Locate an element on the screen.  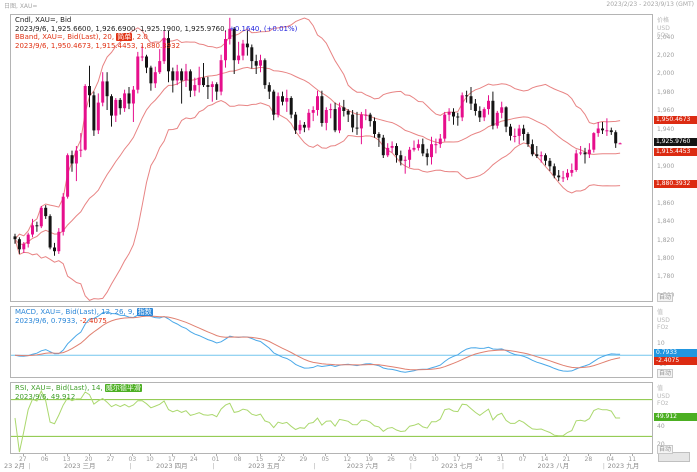
rsi-plot is located at coordinates (331, 418).